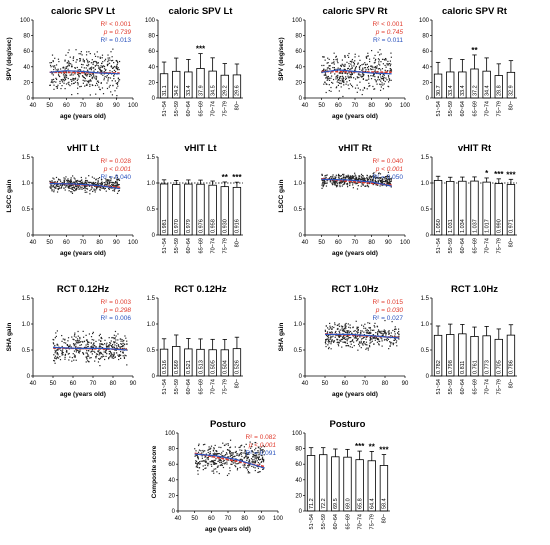 This screenshot has width=550, height=545. I want to click on x-tick-label: 80, so click(371, 243).